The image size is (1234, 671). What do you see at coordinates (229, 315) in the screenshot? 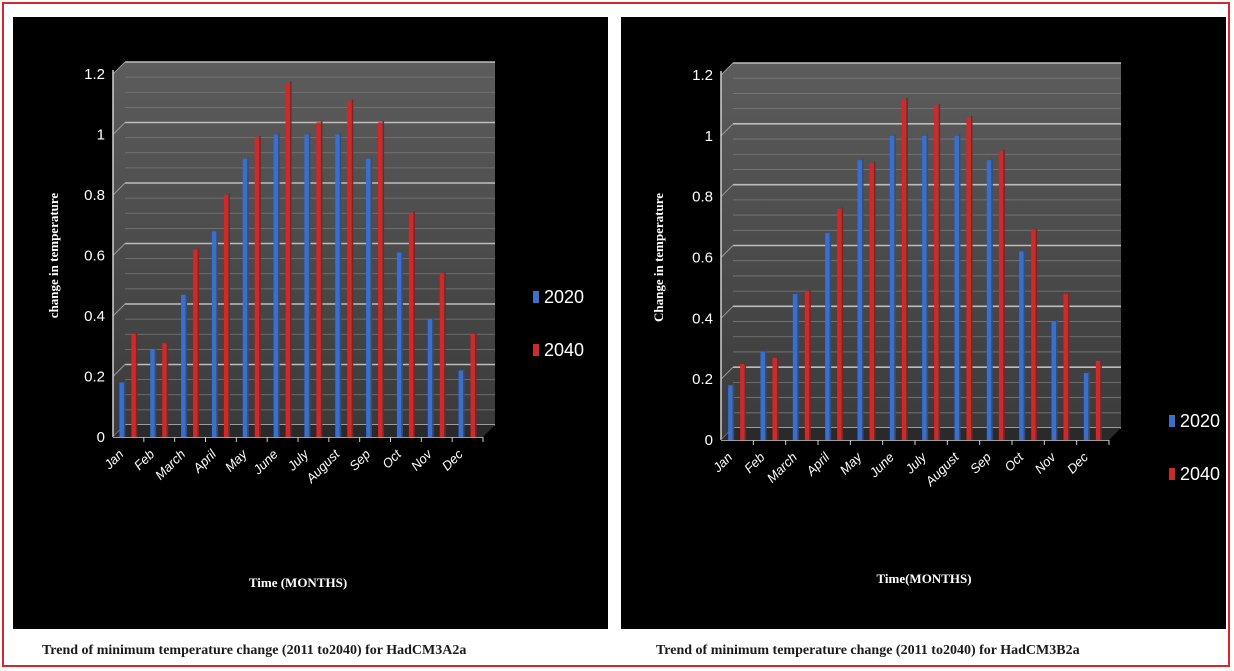
I see `bar-side-2040-april` at bounding box center [229, 315].